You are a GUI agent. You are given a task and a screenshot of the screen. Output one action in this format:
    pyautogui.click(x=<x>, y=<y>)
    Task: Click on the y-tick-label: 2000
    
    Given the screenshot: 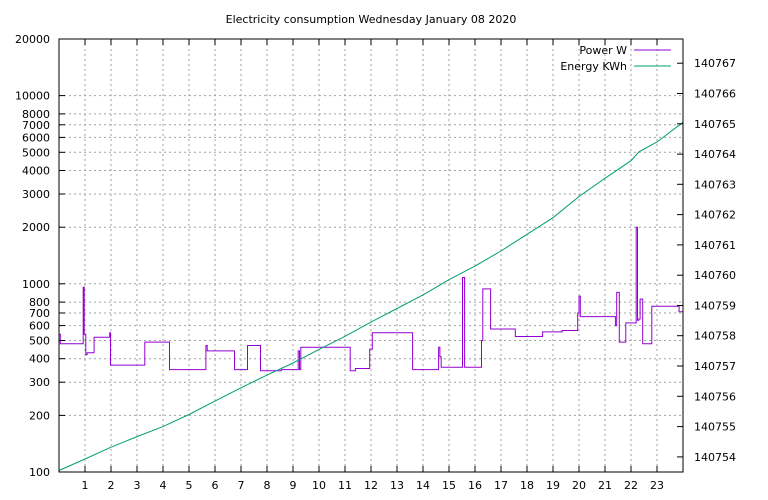 What is the action you would take?
    pyautogui.click(x=36, y=227)
    